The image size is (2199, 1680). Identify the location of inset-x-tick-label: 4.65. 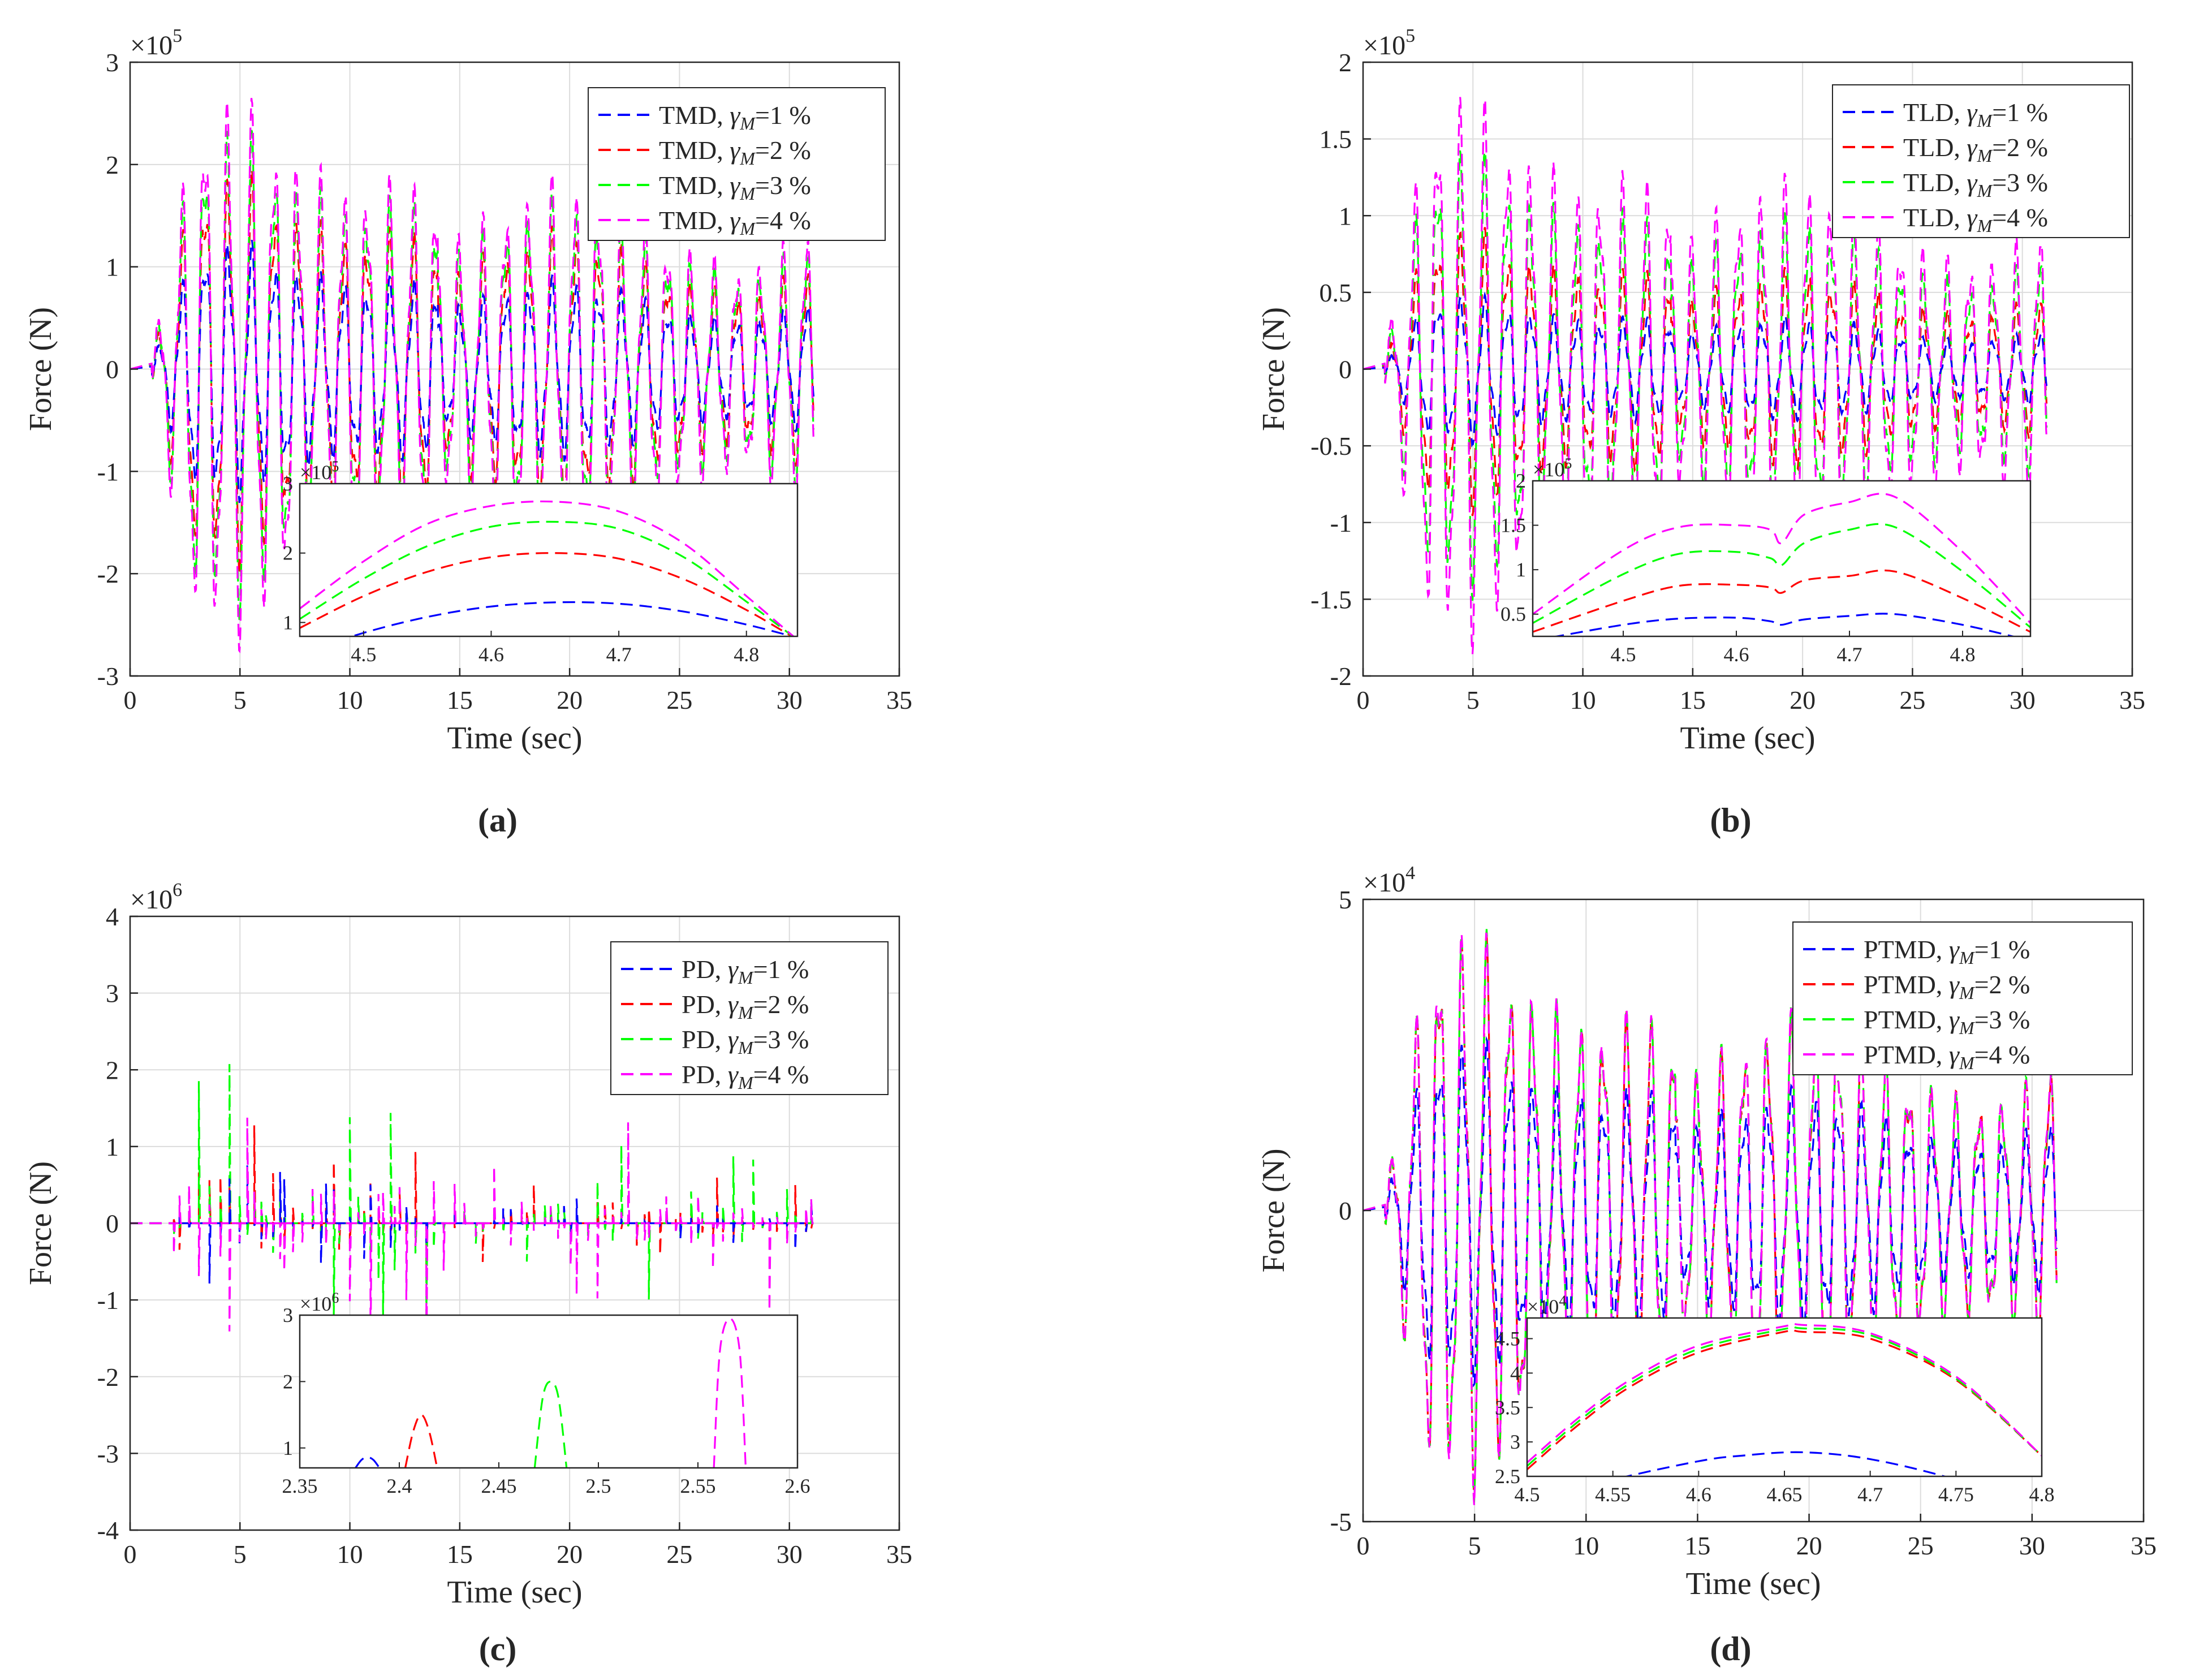
(1785, 1494).